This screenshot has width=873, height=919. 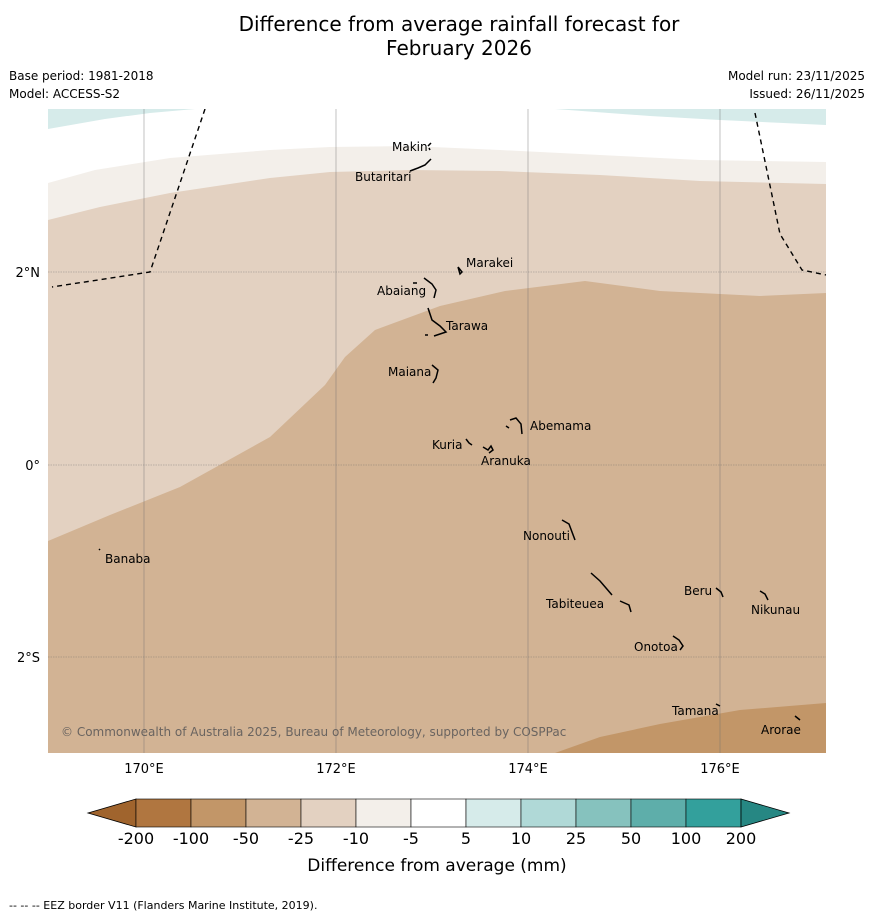 What do you see at coordinates (546, 536) in the screenshot?
I see `place-label-nonouti: Nonouti` at bounding box center [546, 536].